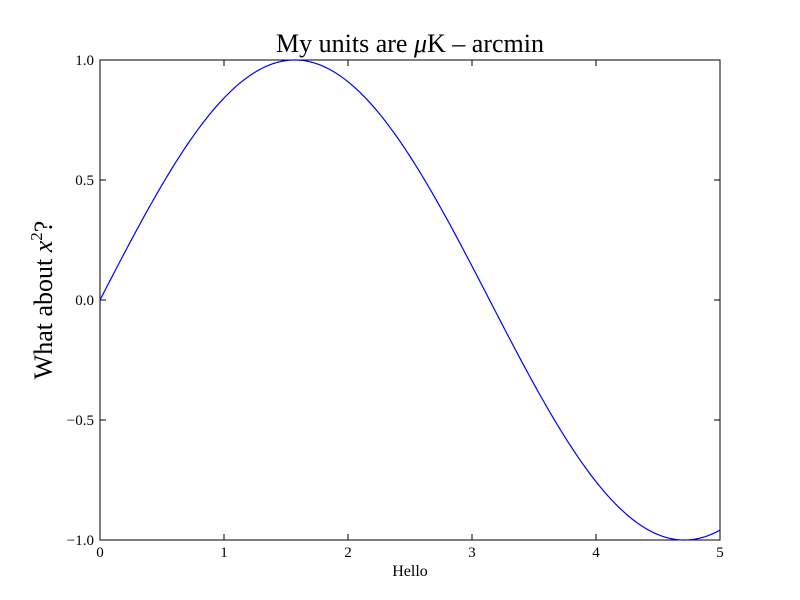 This screenshot has height=600, width=800. What do you see at coordinates (420, 43) in the screenshot?
I see `chart-title-math: μ` at bounding box center [420, 43].